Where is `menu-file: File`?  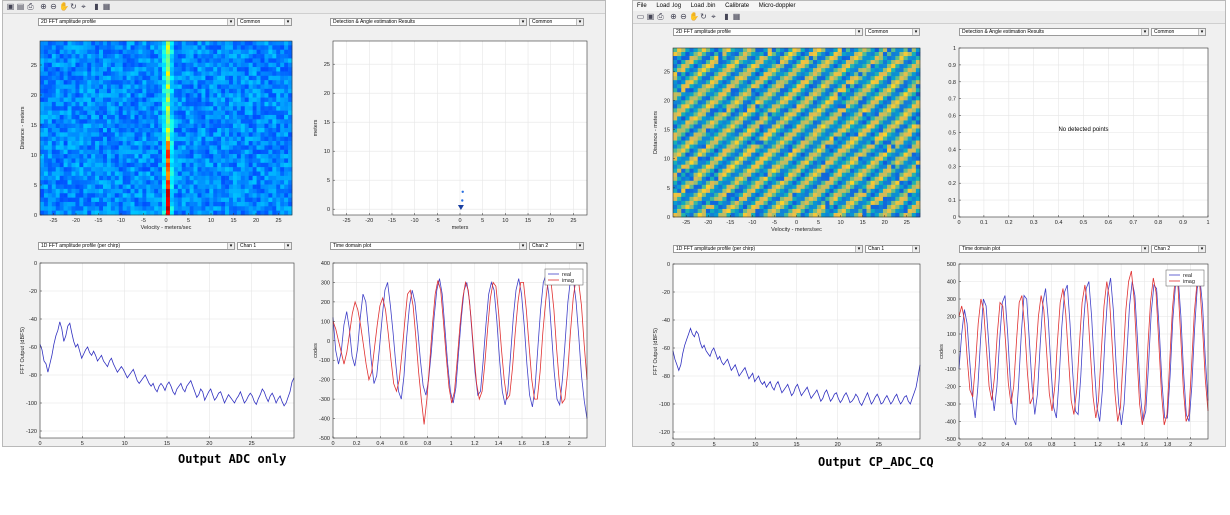 menu-file: File is located at coordinates (642, 6).